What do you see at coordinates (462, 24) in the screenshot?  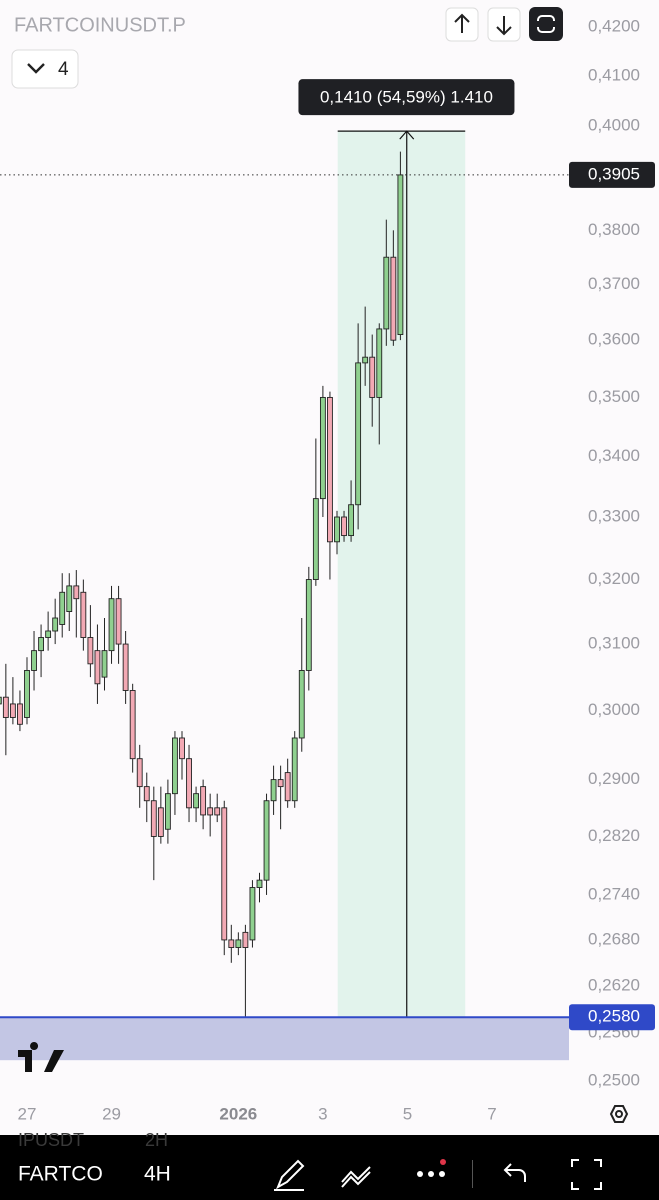 I see `scroll-up-button` at bounding box center [462, 24].